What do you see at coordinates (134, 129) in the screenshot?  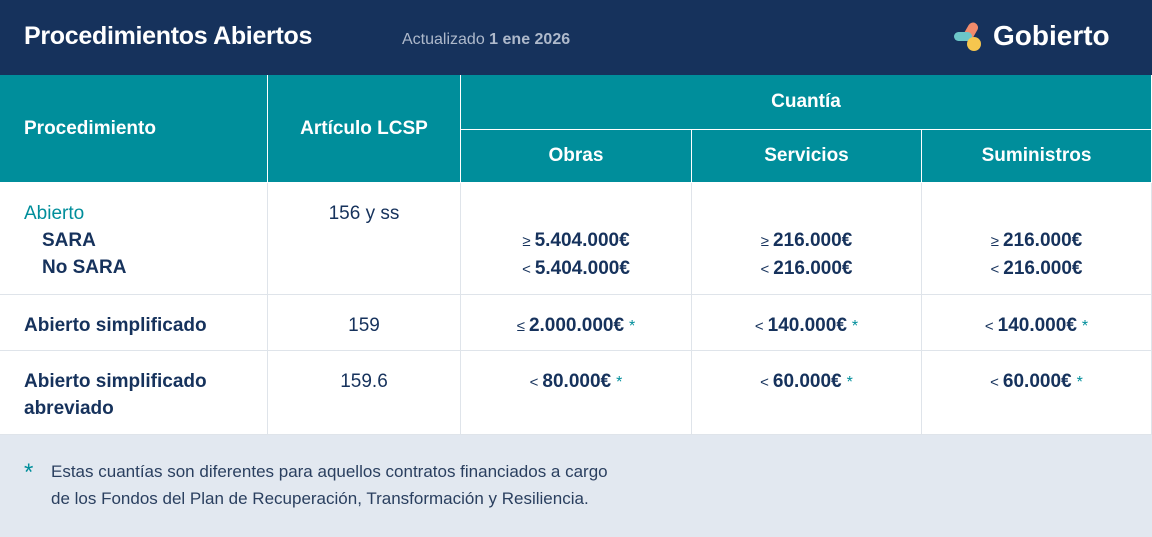 I see `column-header: Procedimiento` at bounding box center [134, 129].